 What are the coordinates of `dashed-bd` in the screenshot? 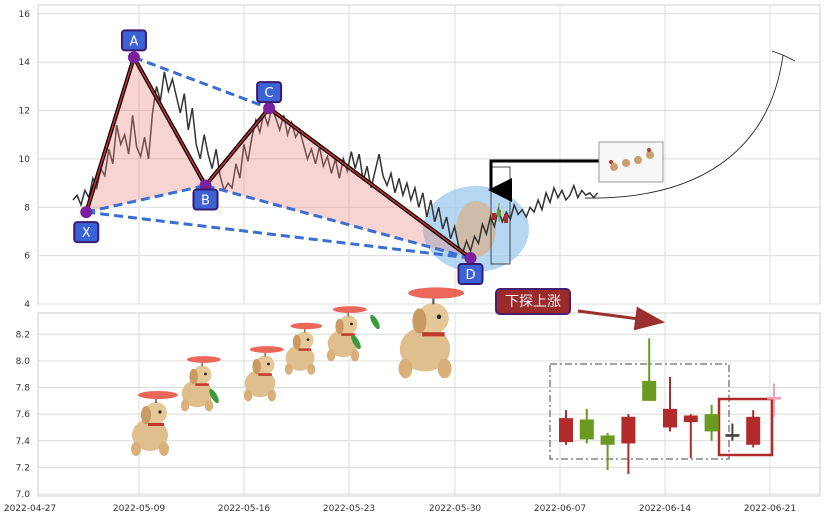 It's located at (338, 222).